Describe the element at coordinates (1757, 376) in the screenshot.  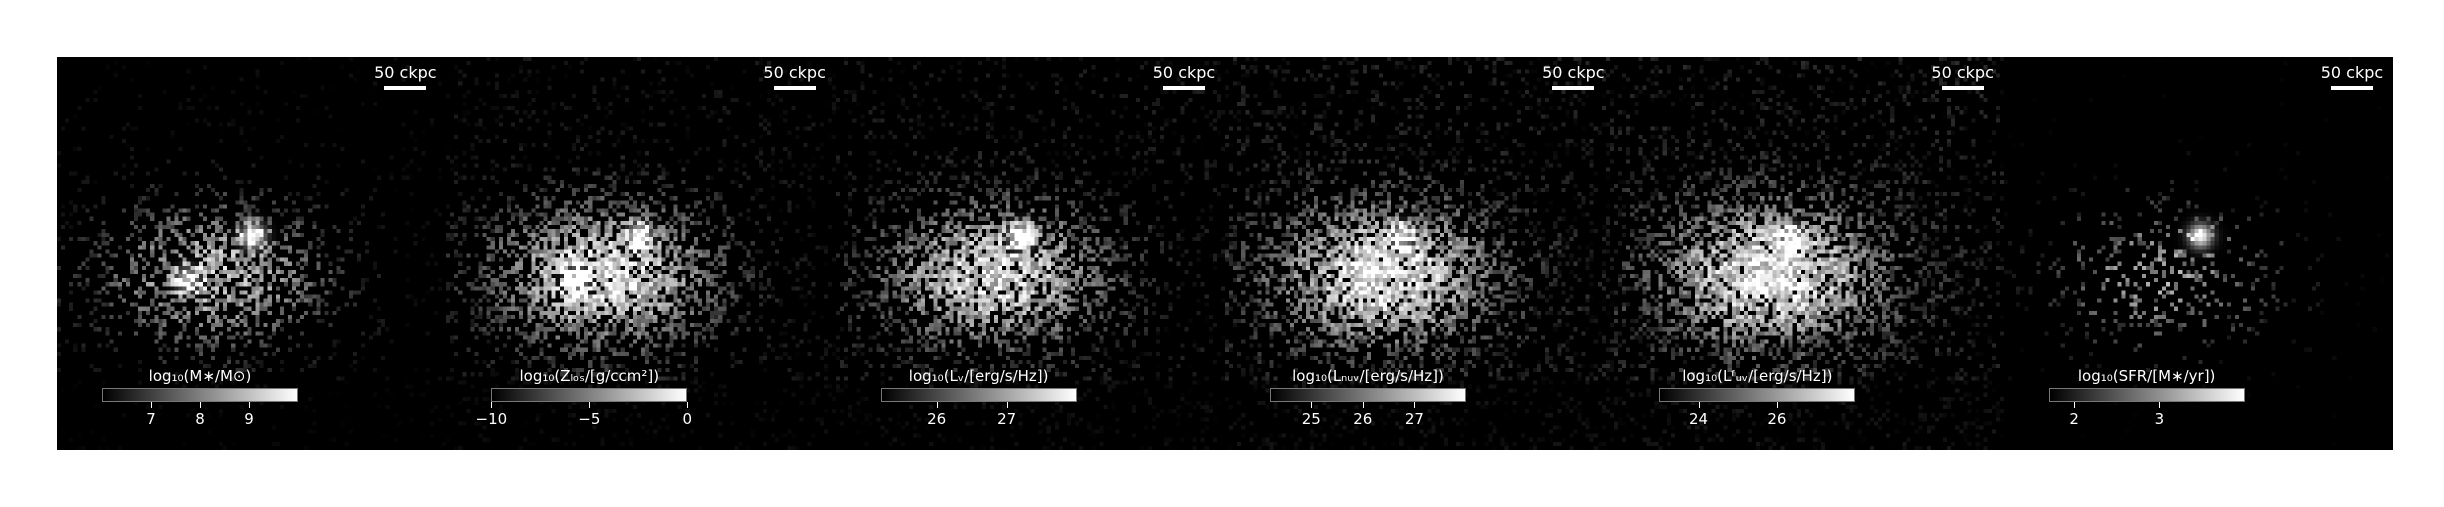
I see `colorbar-label: log₁₀(Lᶠᵤᵥ/[erg/s/Hz])` at that location.